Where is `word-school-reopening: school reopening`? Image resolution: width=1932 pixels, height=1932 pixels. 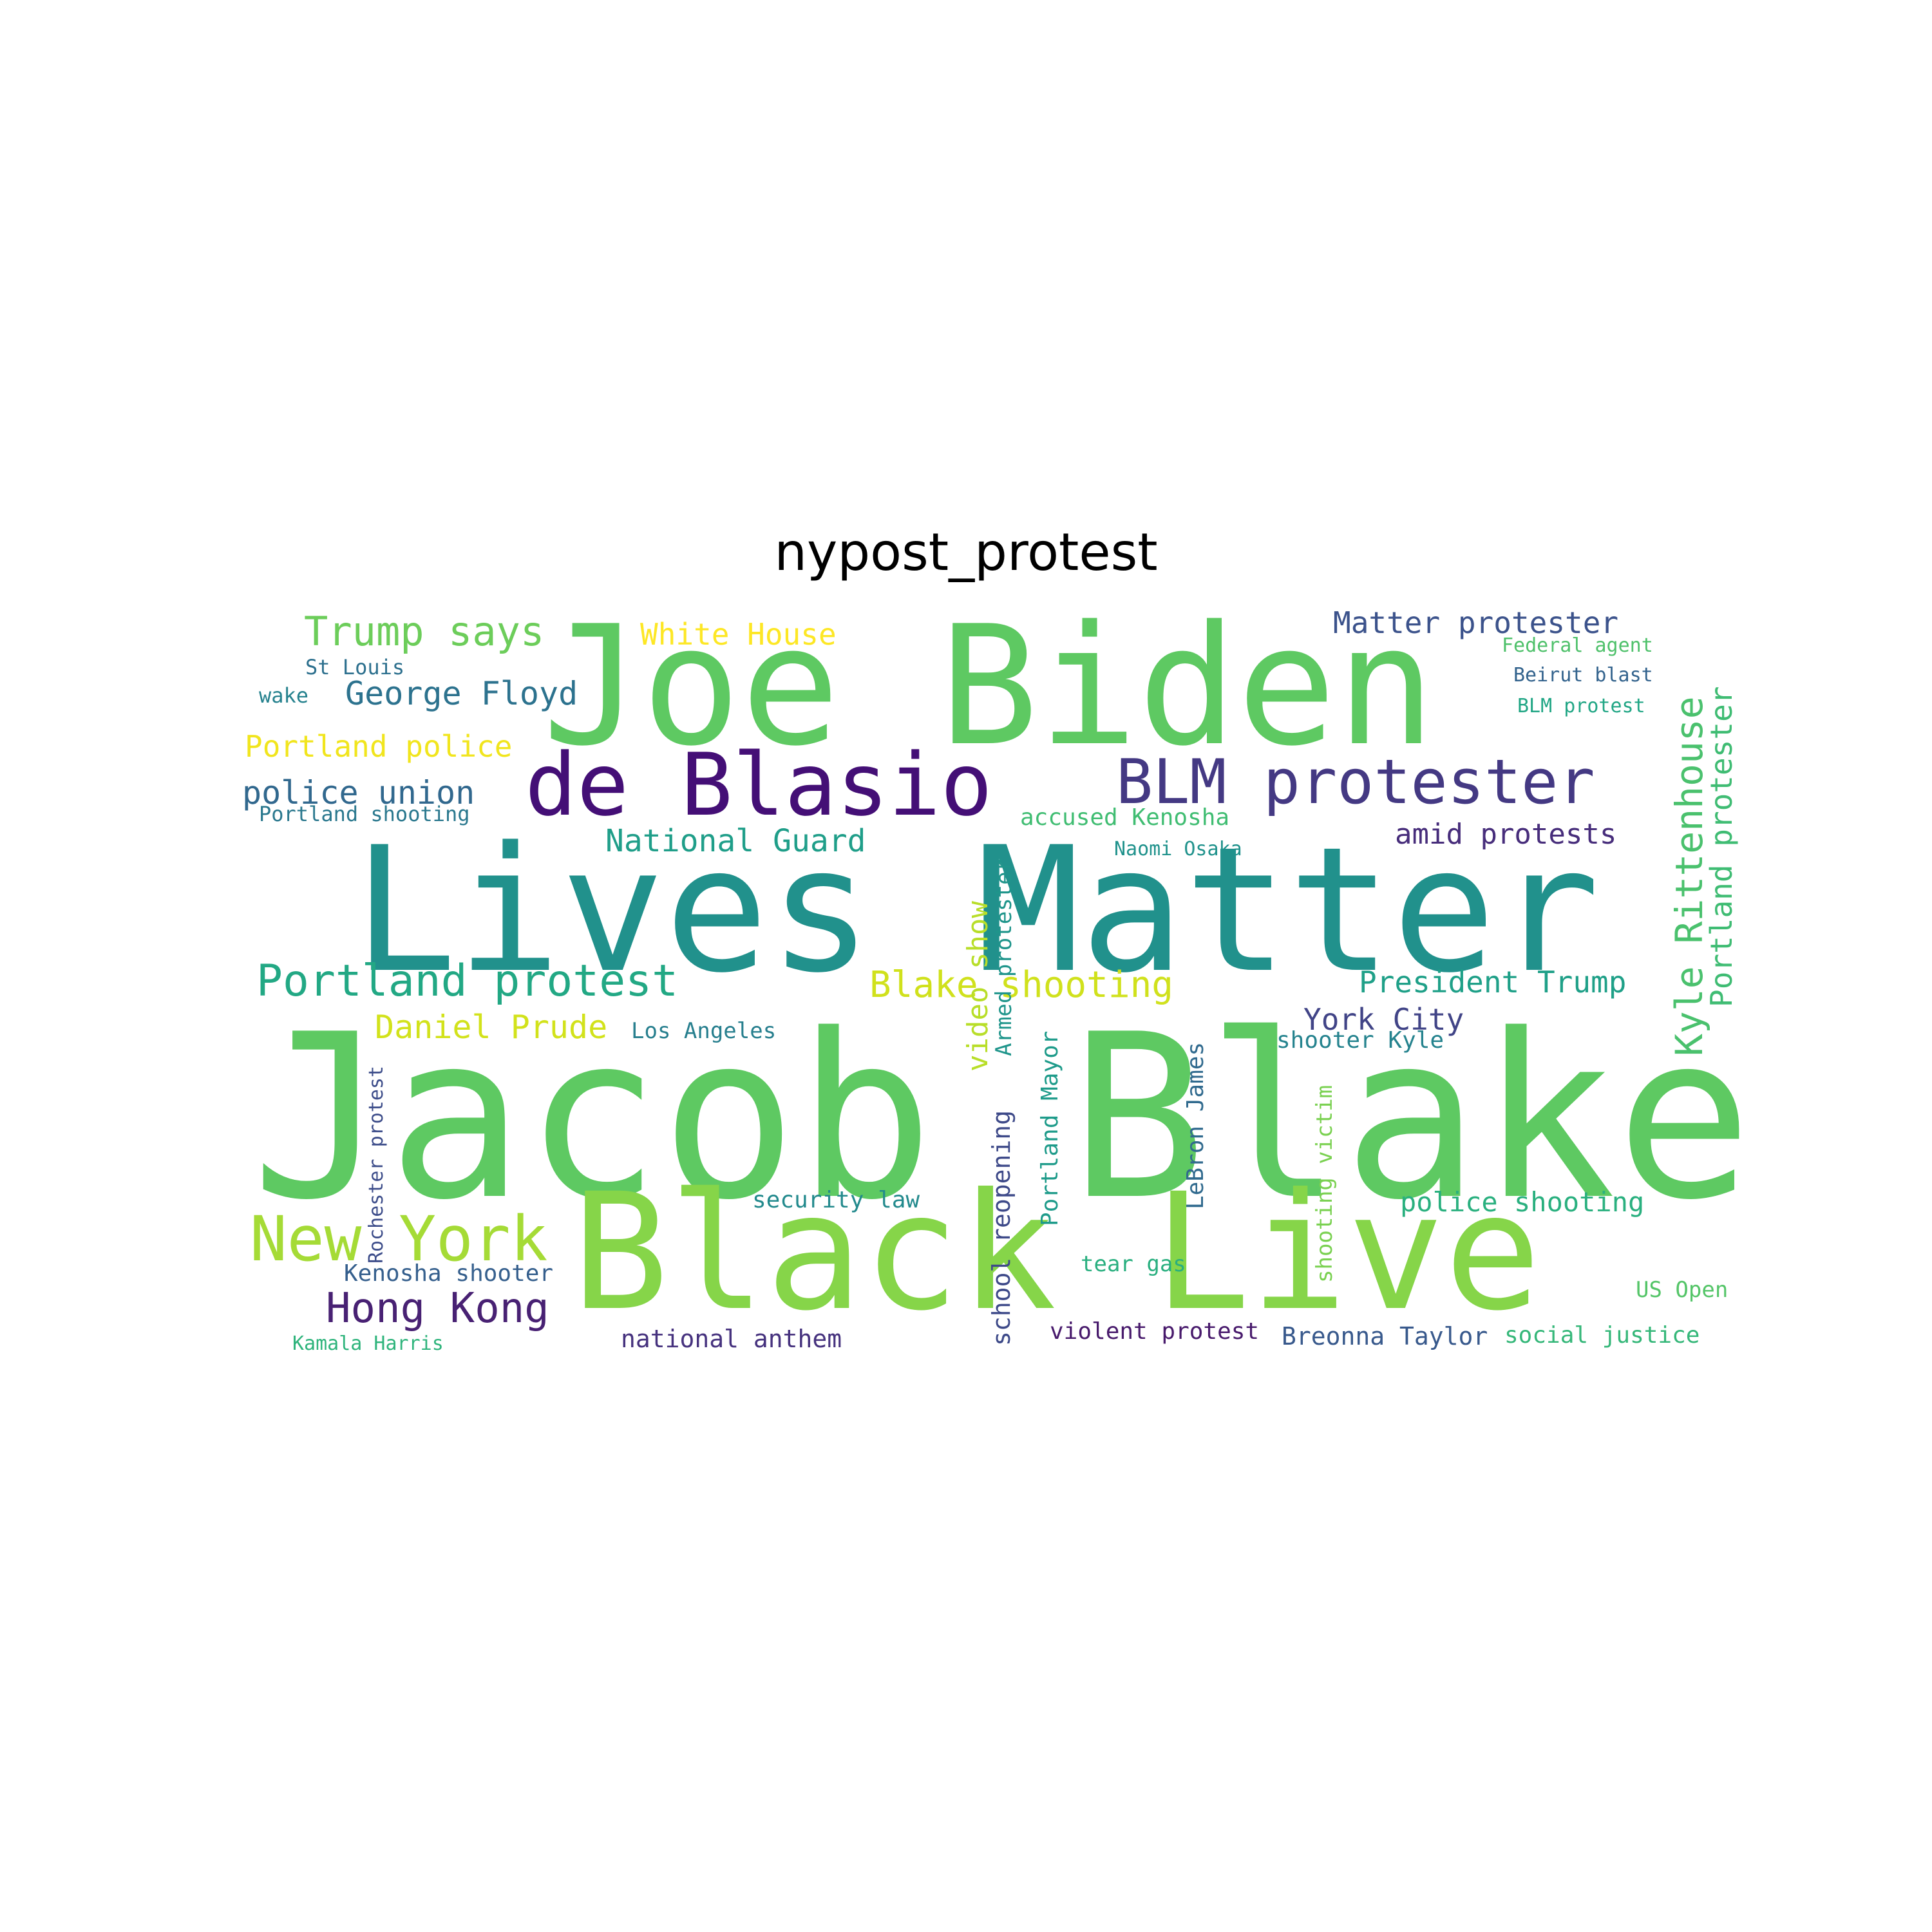
word-school-reopening: school reopening is located at coordinates (1002, 1228).